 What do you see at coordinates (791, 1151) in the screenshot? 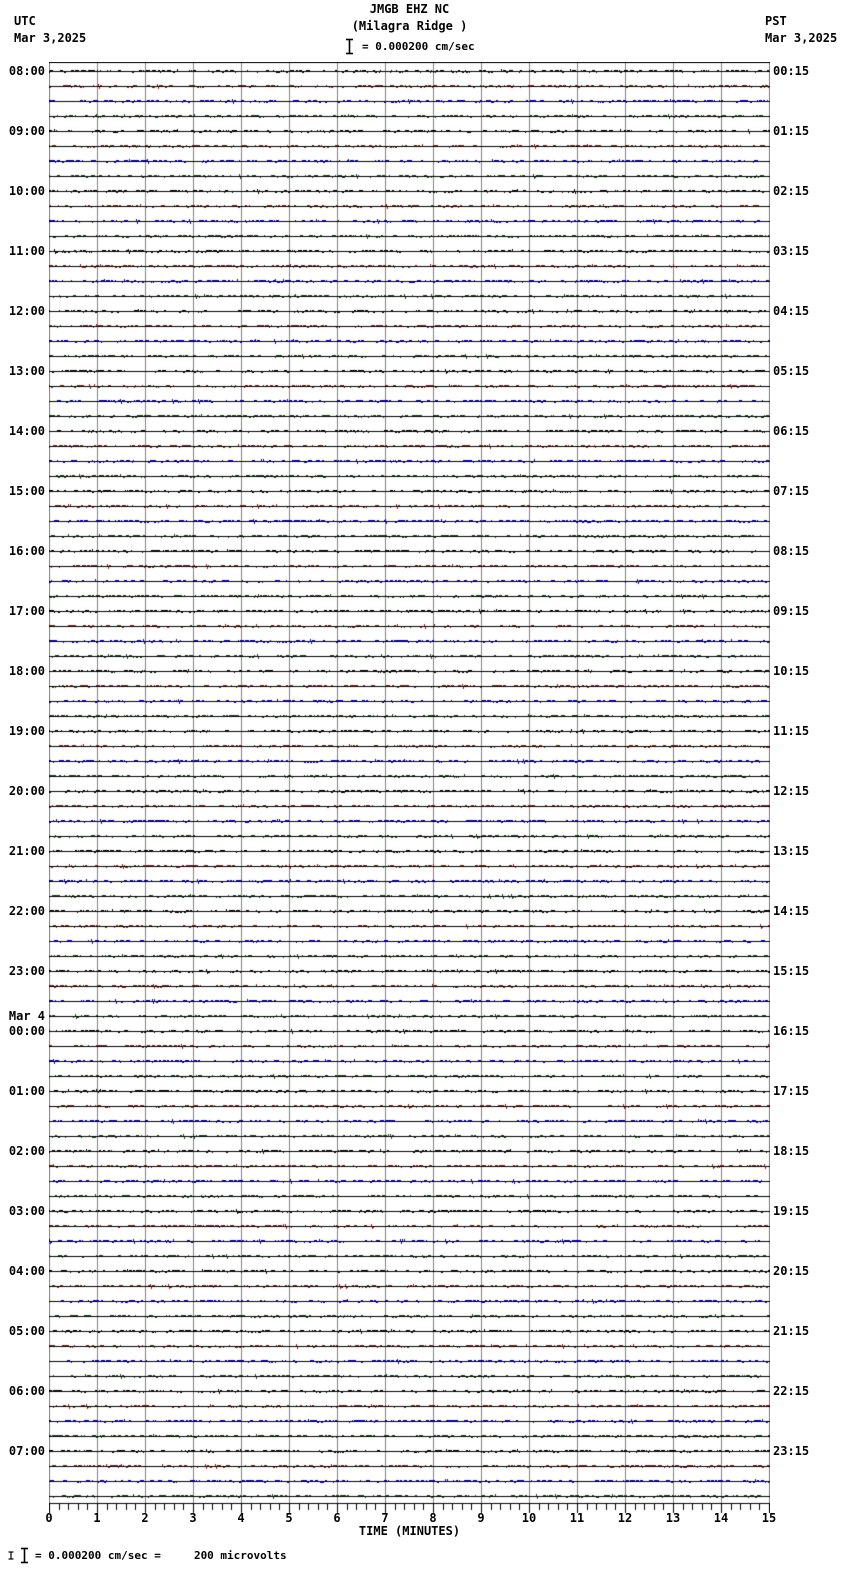
I see `pst-hour-label: 18:15` at bounding box center [791, 1151].